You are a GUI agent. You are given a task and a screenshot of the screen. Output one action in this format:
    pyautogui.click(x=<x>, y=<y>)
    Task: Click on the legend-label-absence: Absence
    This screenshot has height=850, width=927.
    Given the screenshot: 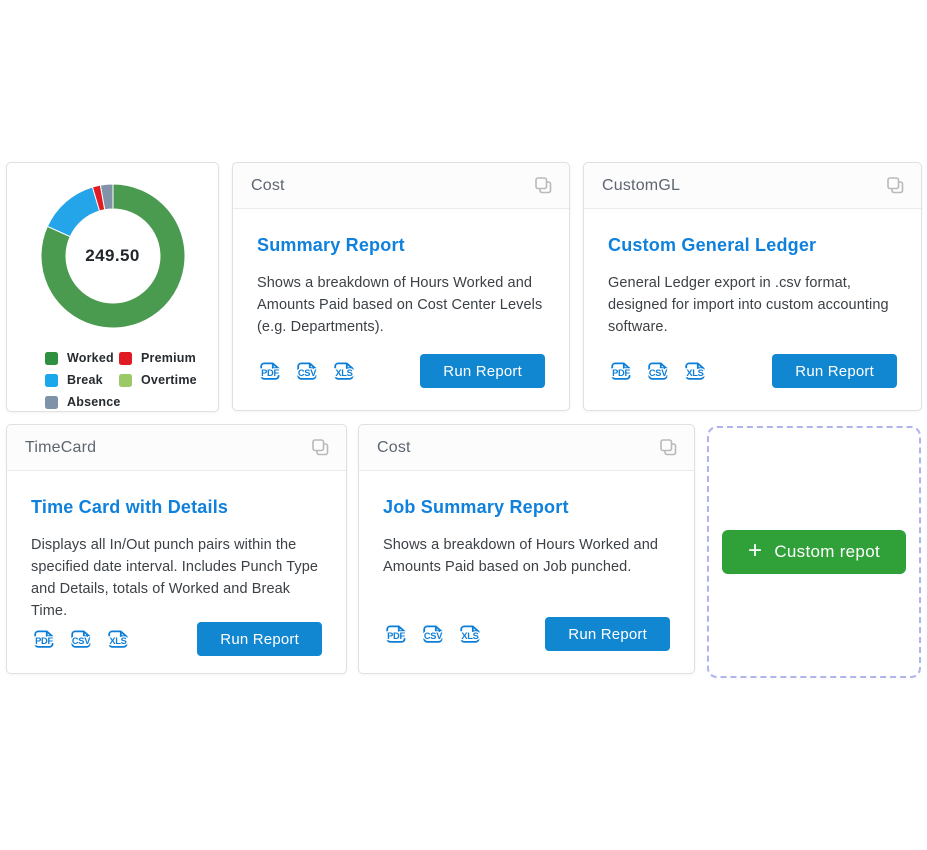 What is the action you would take?
    pyautogui.click(x=94, y=402)
    